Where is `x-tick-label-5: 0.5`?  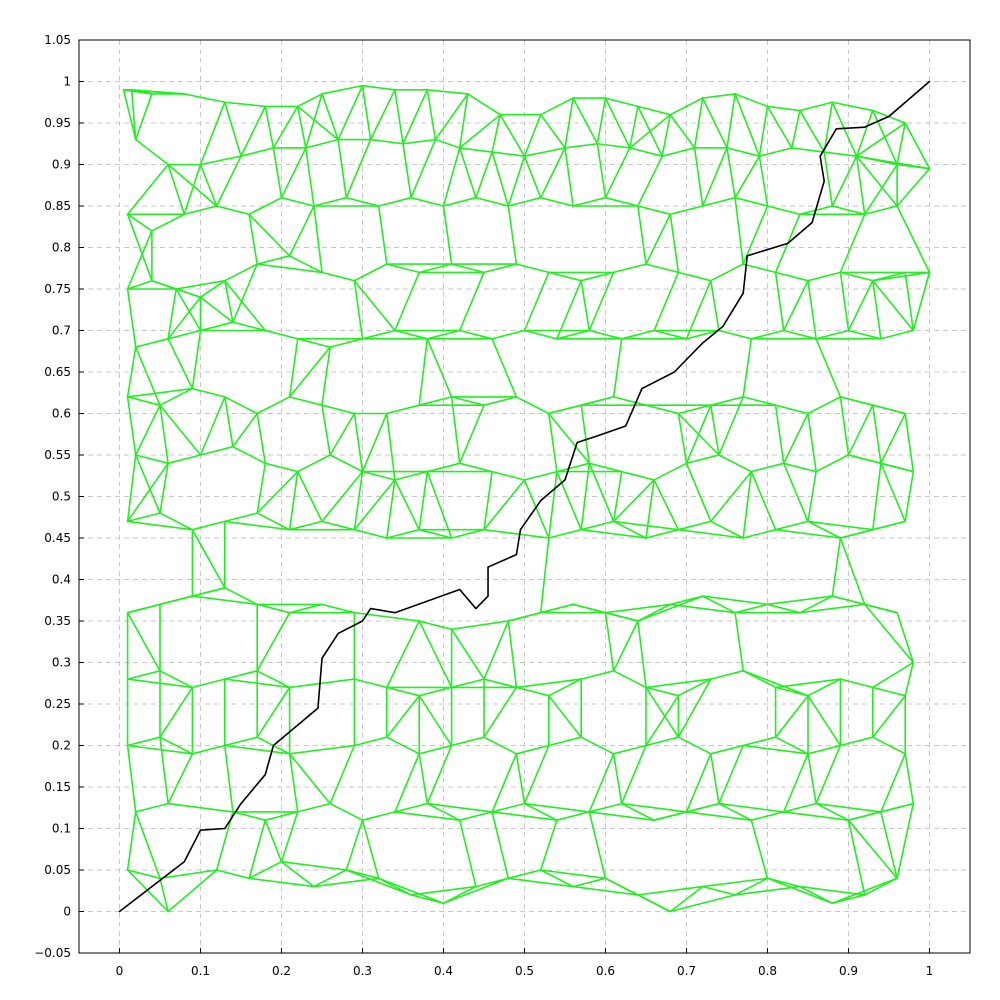
x-tick-label-5: 0.5 is located at coordinates (524, 971).